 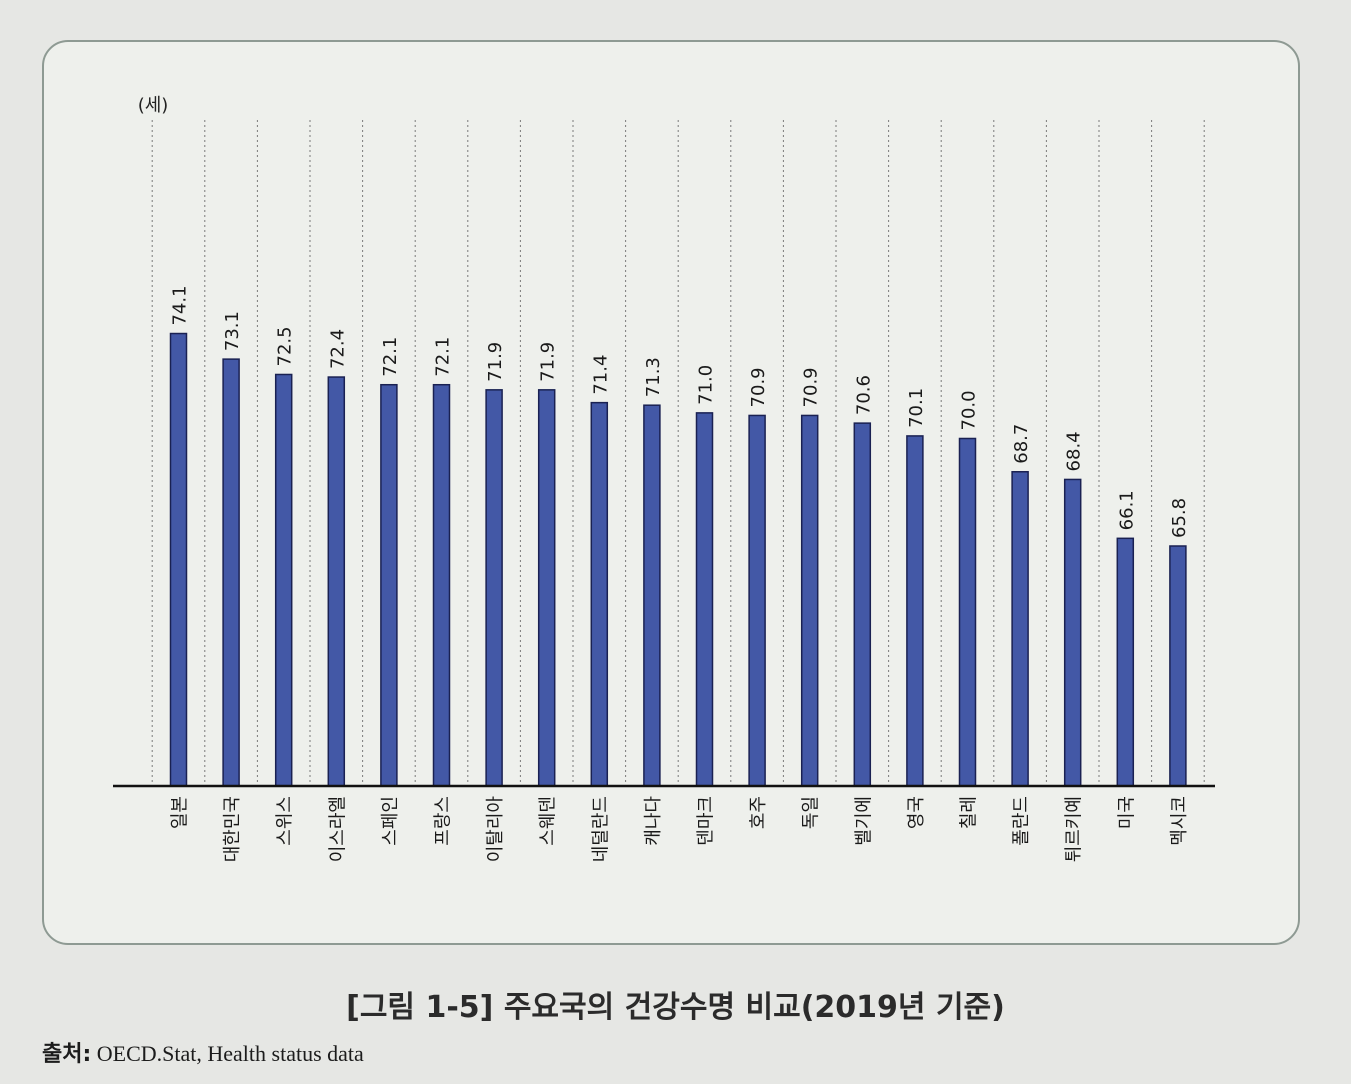 What do you see at coordinates (916, 408) in the screenshot?
I see `value-label: 70.1` at bounding box center [916, 408].